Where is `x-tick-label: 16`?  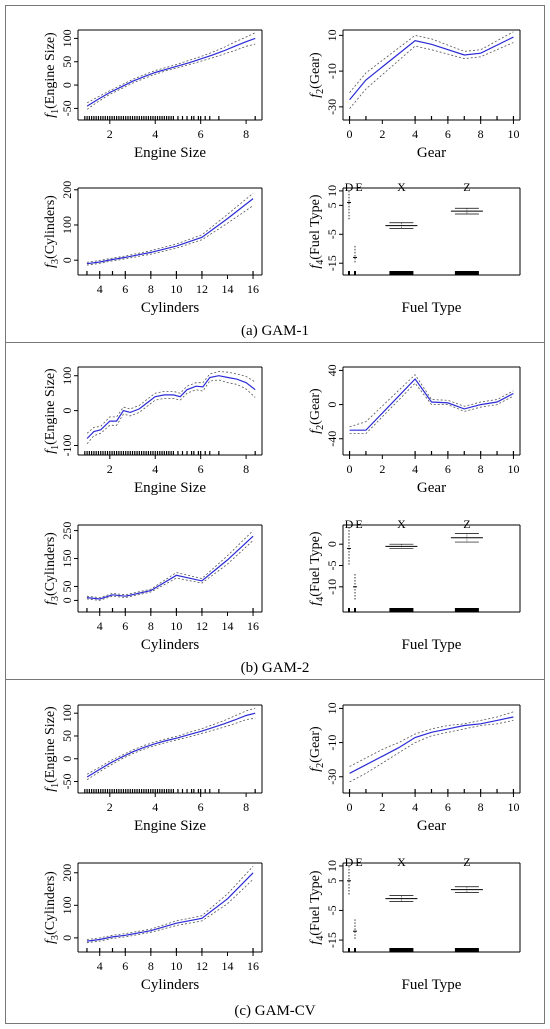 x-tick-label: 16 is located at coordinates (253, 289).